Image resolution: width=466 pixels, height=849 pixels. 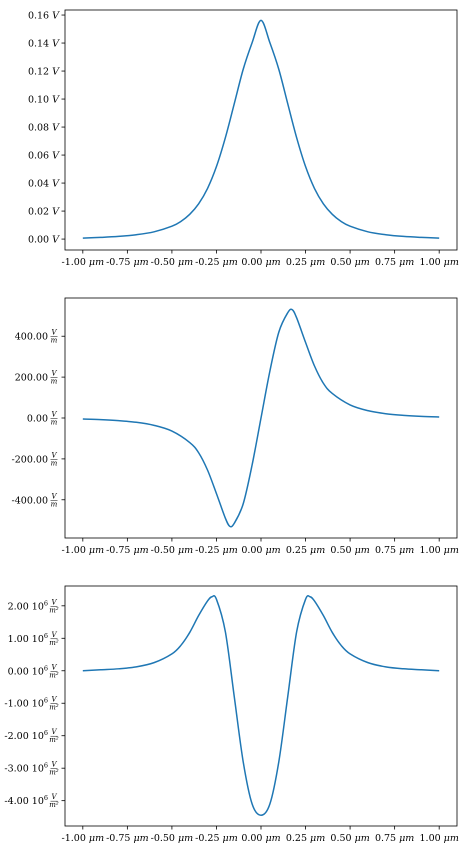 I want to click on y-tick-value: 200.00, so click(x=31, y=378).